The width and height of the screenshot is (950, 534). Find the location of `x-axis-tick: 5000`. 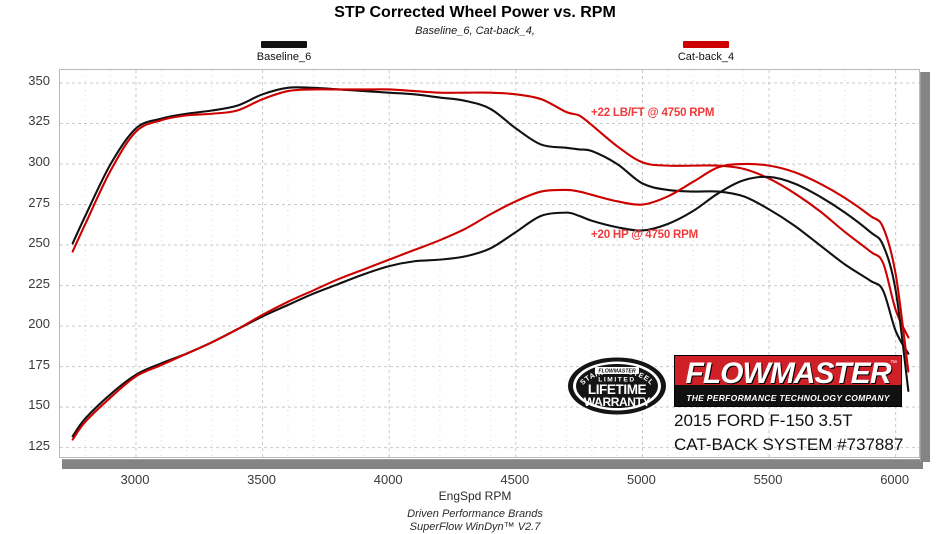

x-axis-tick: 5000 is located at coordinates (641, 479).